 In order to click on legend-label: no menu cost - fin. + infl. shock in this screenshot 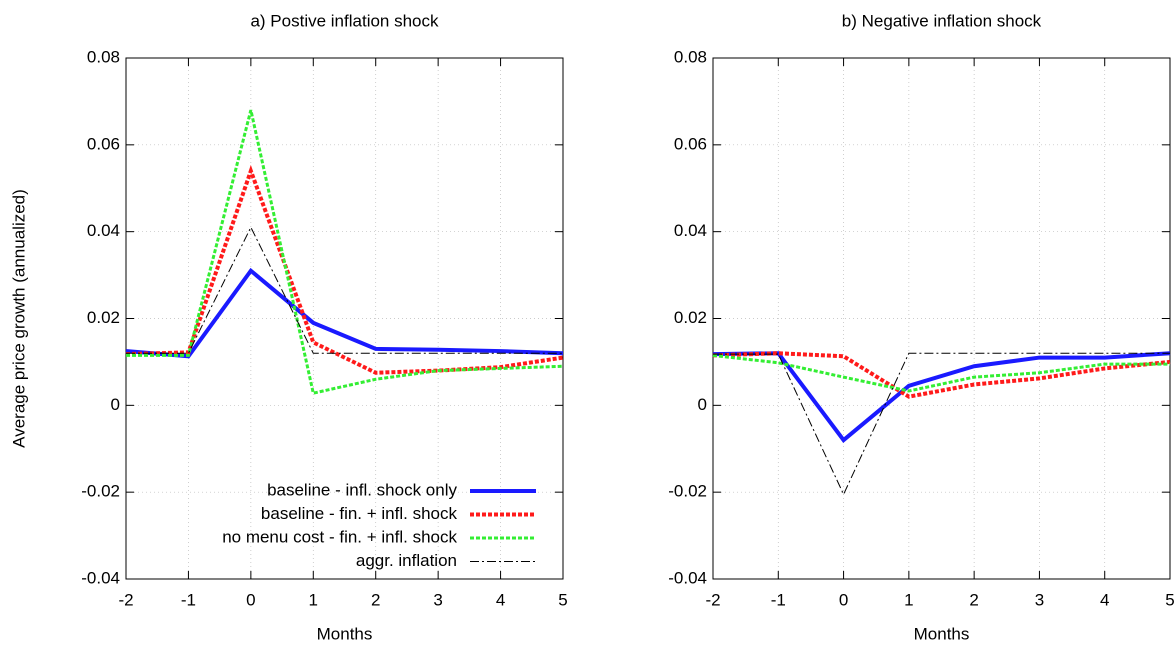, I will do `click(339, 536)`.